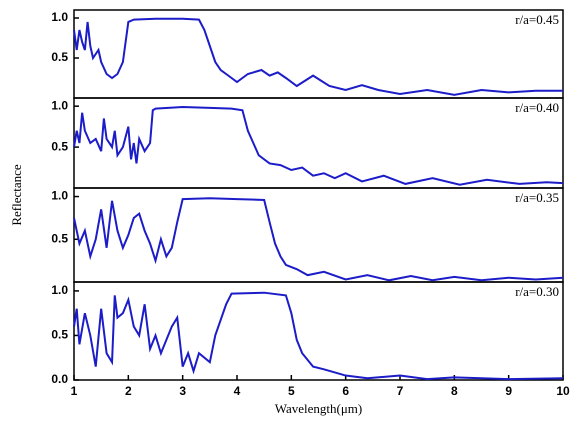  What do you see at coordinates (291, 391) in the screenshot?
I see `x-tick-label: 5` at bounding box center [291, 391].